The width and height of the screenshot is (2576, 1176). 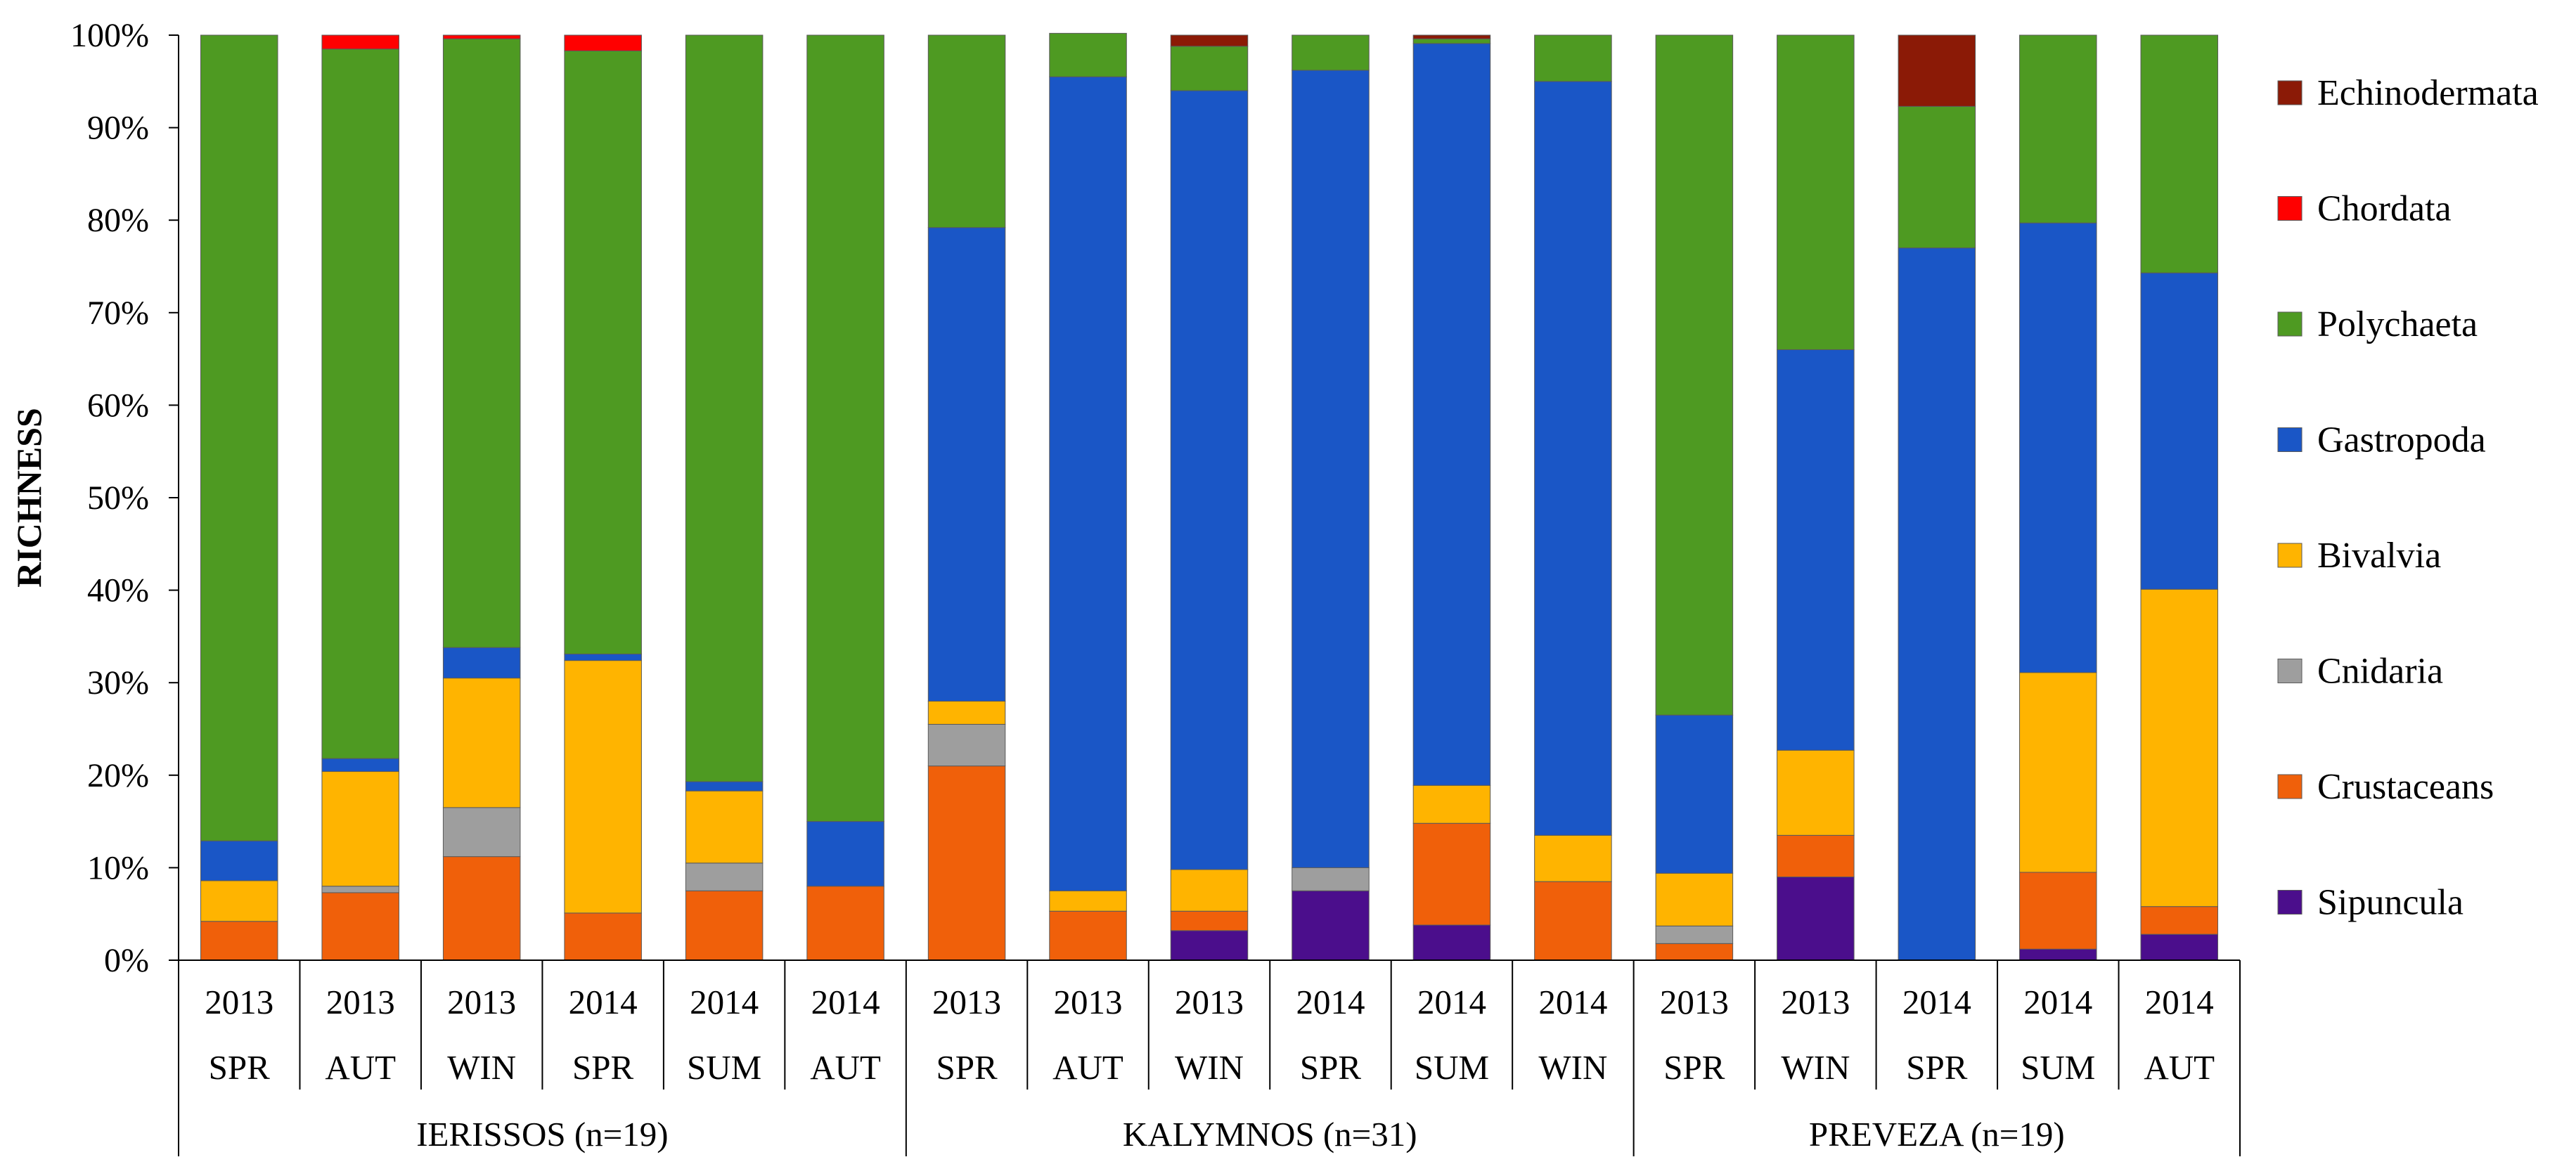 I want to click on y-tick-label: 60%, so click(x=118, y=405).